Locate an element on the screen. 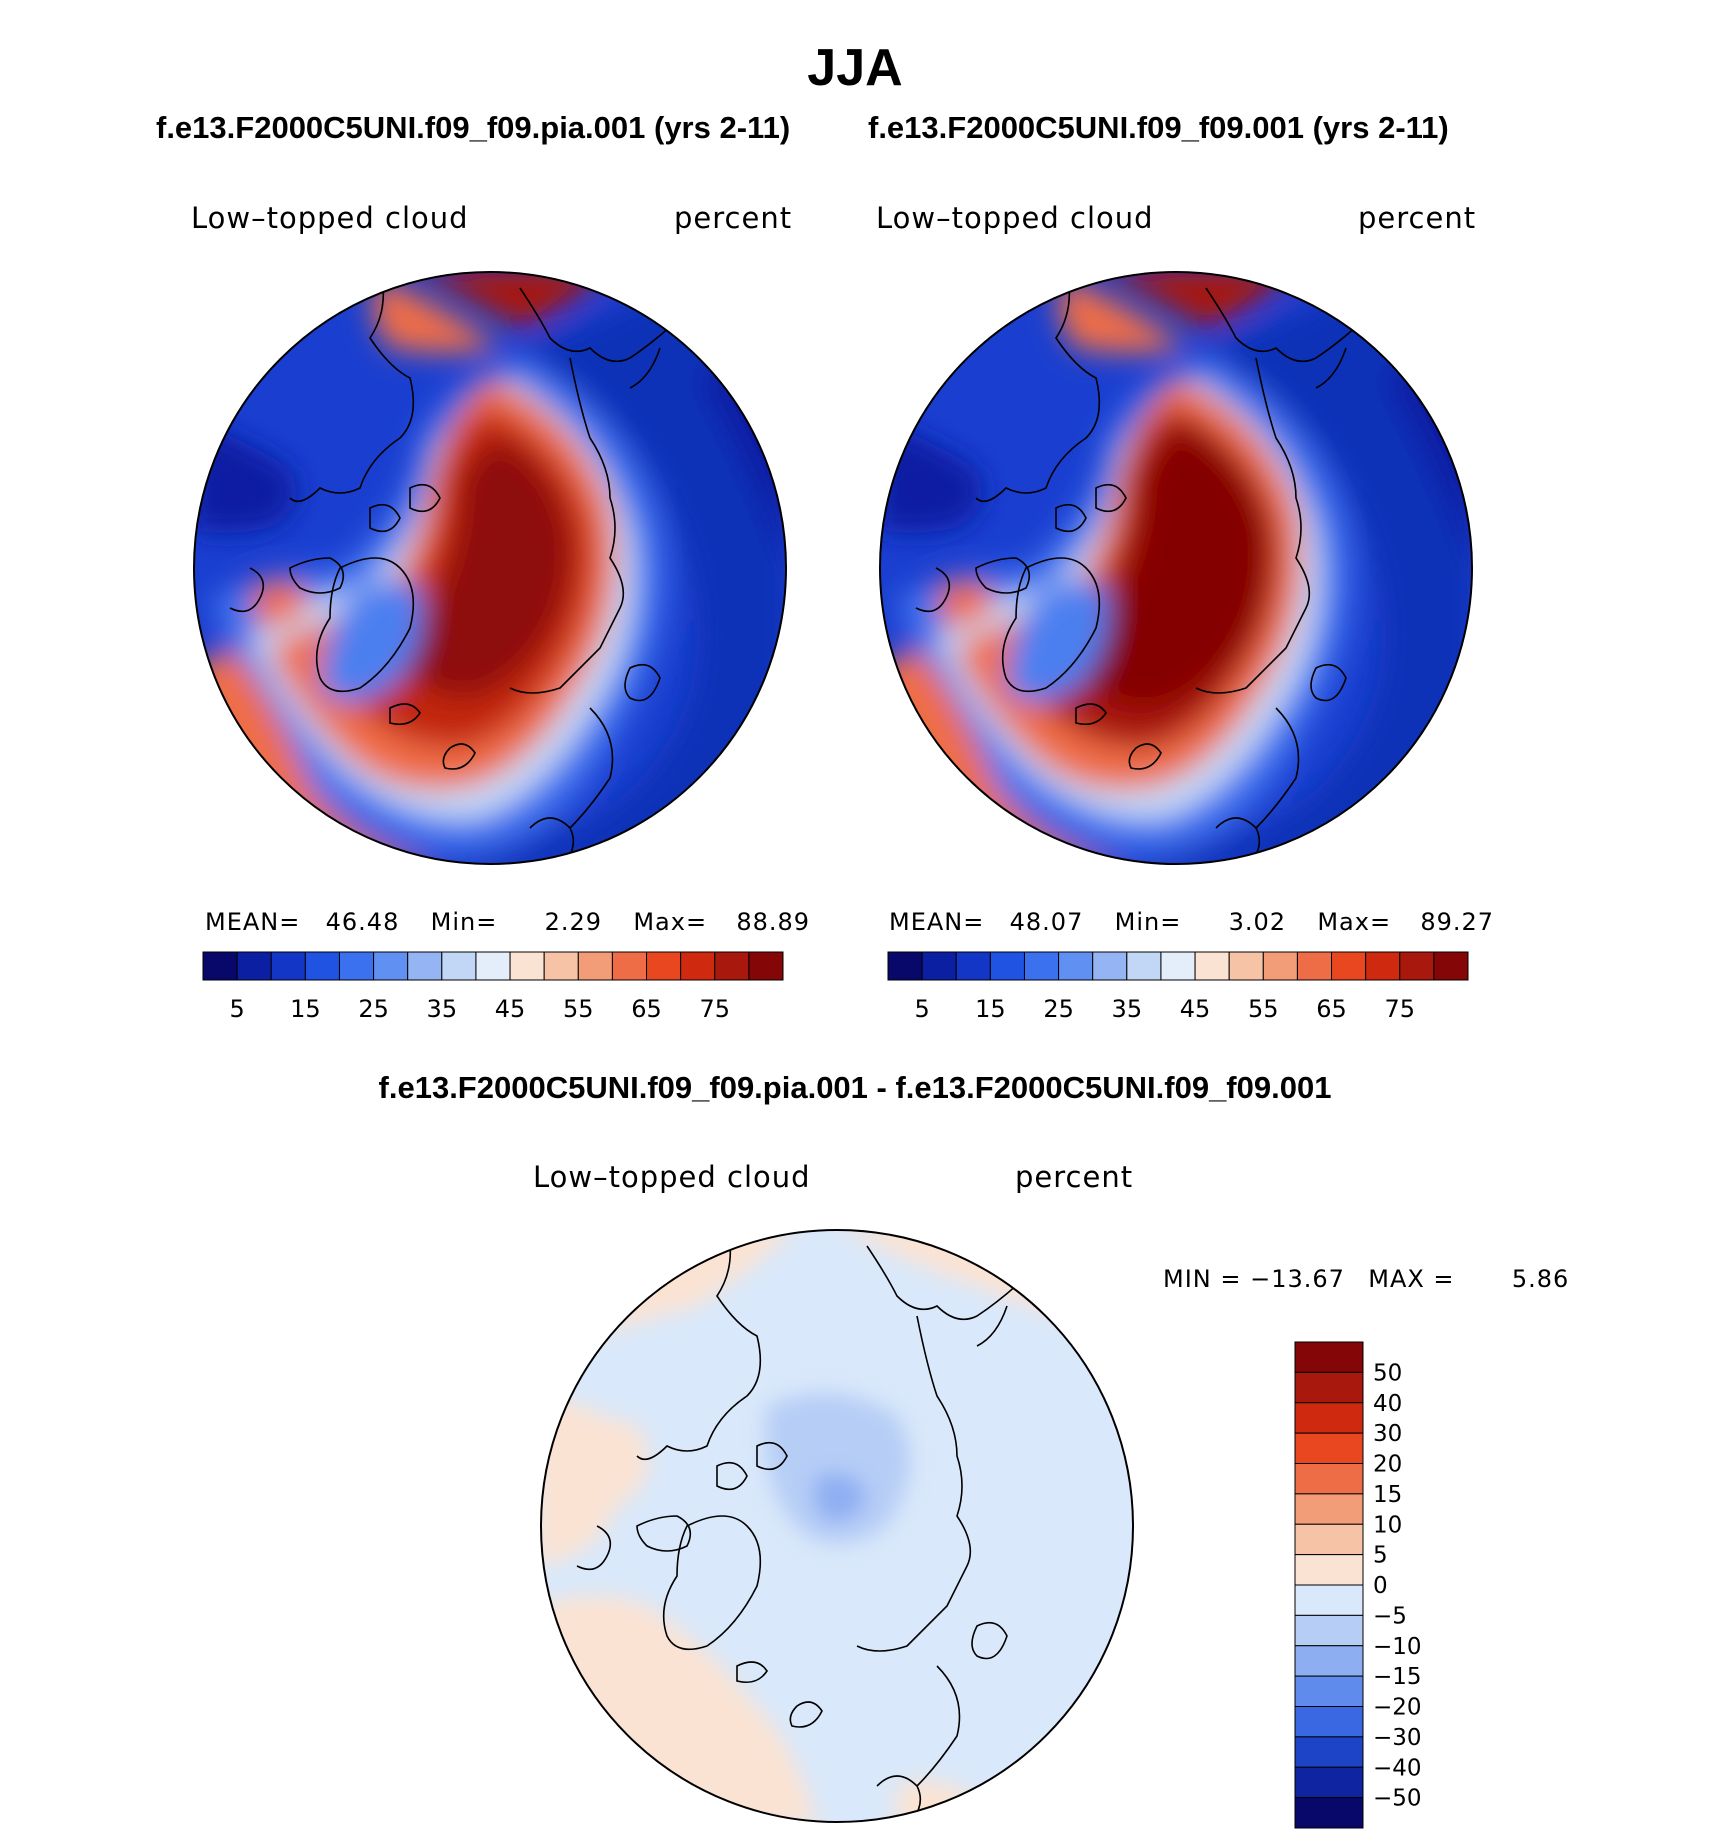  colorbar3-tick-label: 0 is located at coordinates (1380, 1586).